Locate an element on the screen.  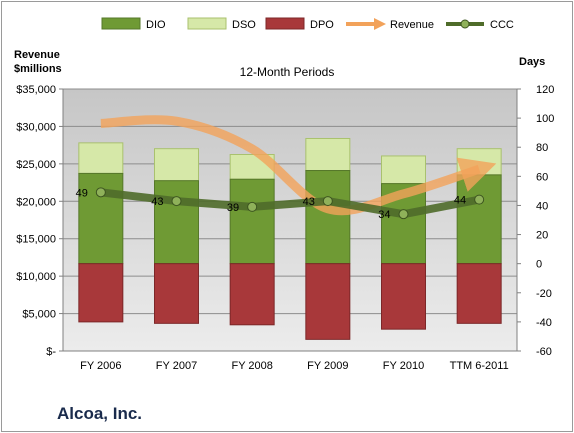
right-tick-label: 120 is located at coordinates (545, 90).